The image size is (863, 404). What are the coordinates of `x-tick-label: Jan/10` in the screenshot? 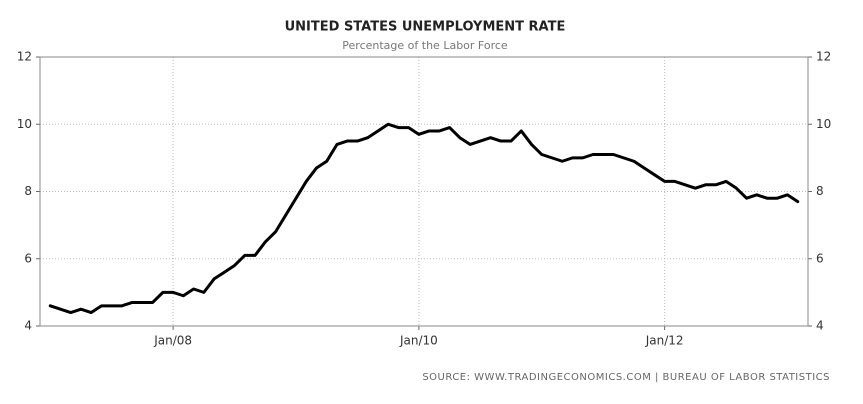 It's located at (418, 341).